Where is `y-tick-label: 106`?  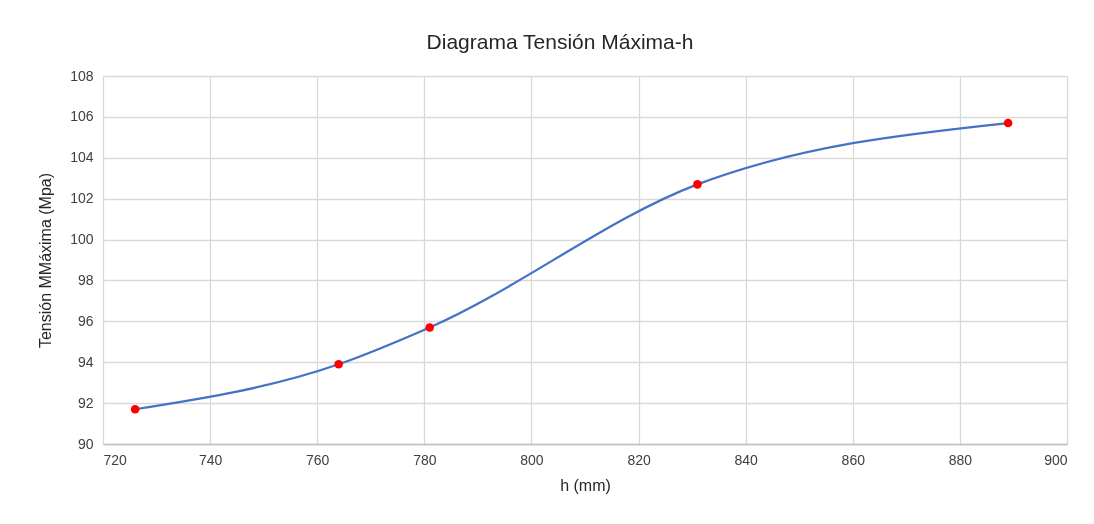 y-tick-label: 106 is located at coordinates (82, 116).